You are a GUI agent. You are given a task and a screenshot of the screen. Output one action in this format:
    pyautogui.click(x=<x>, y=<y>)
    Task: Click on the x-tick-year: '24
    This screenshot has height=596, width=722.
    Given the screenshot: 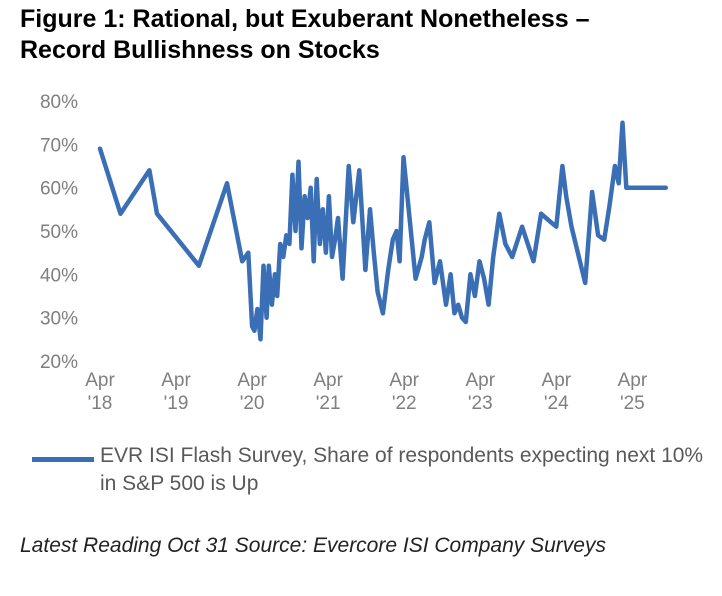 What is the action you would take?
    pyautogui.click(x=556, y=403)
    